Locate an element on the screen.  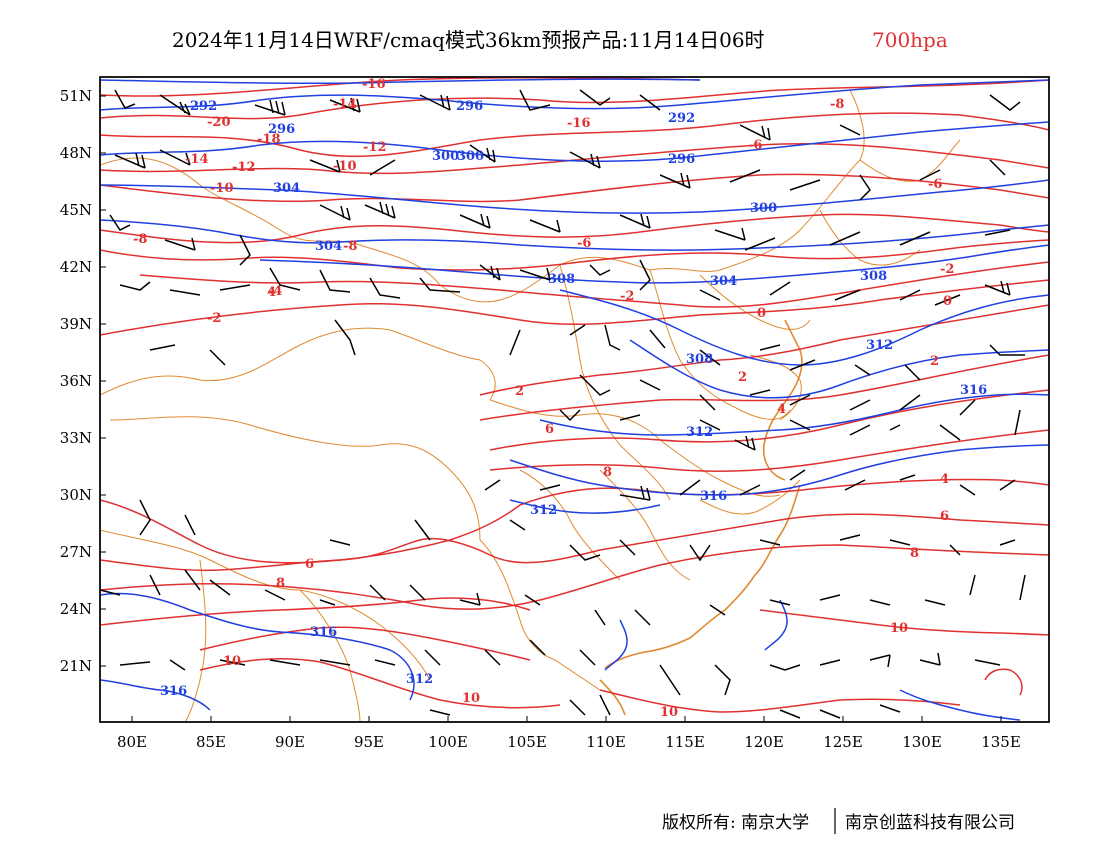
lat-tick-label: 36N is located at coordinates (76, 381).